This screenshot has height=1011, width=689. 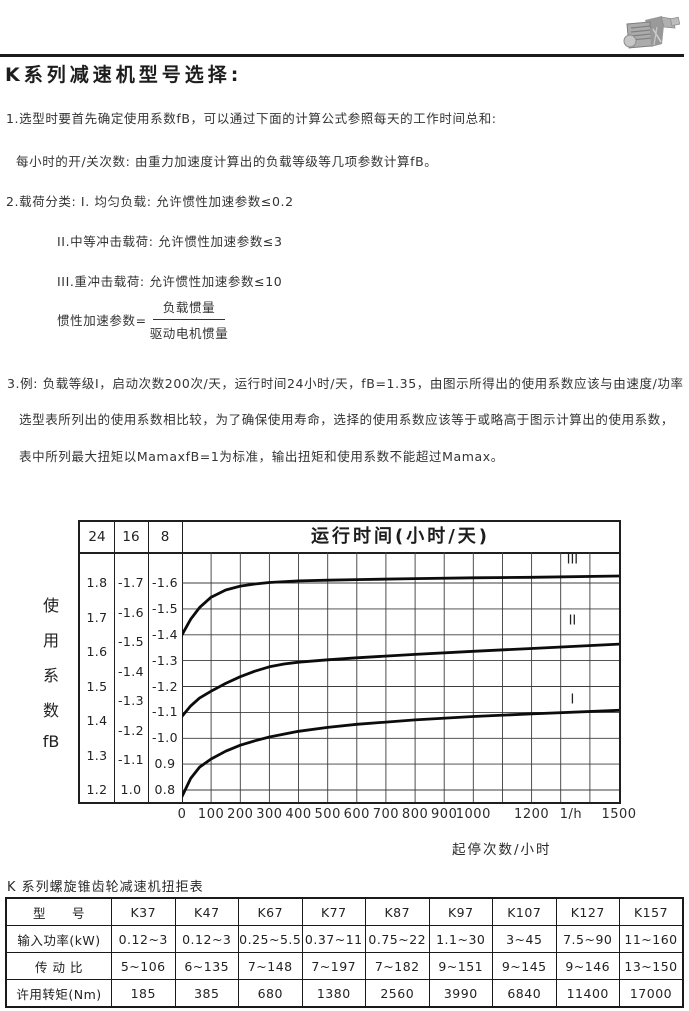 What do you see at coordinates (58, 939) in the screenshot?
I see `row-label-cell: 输入功率(kW)` at bounding box center [58, 939].